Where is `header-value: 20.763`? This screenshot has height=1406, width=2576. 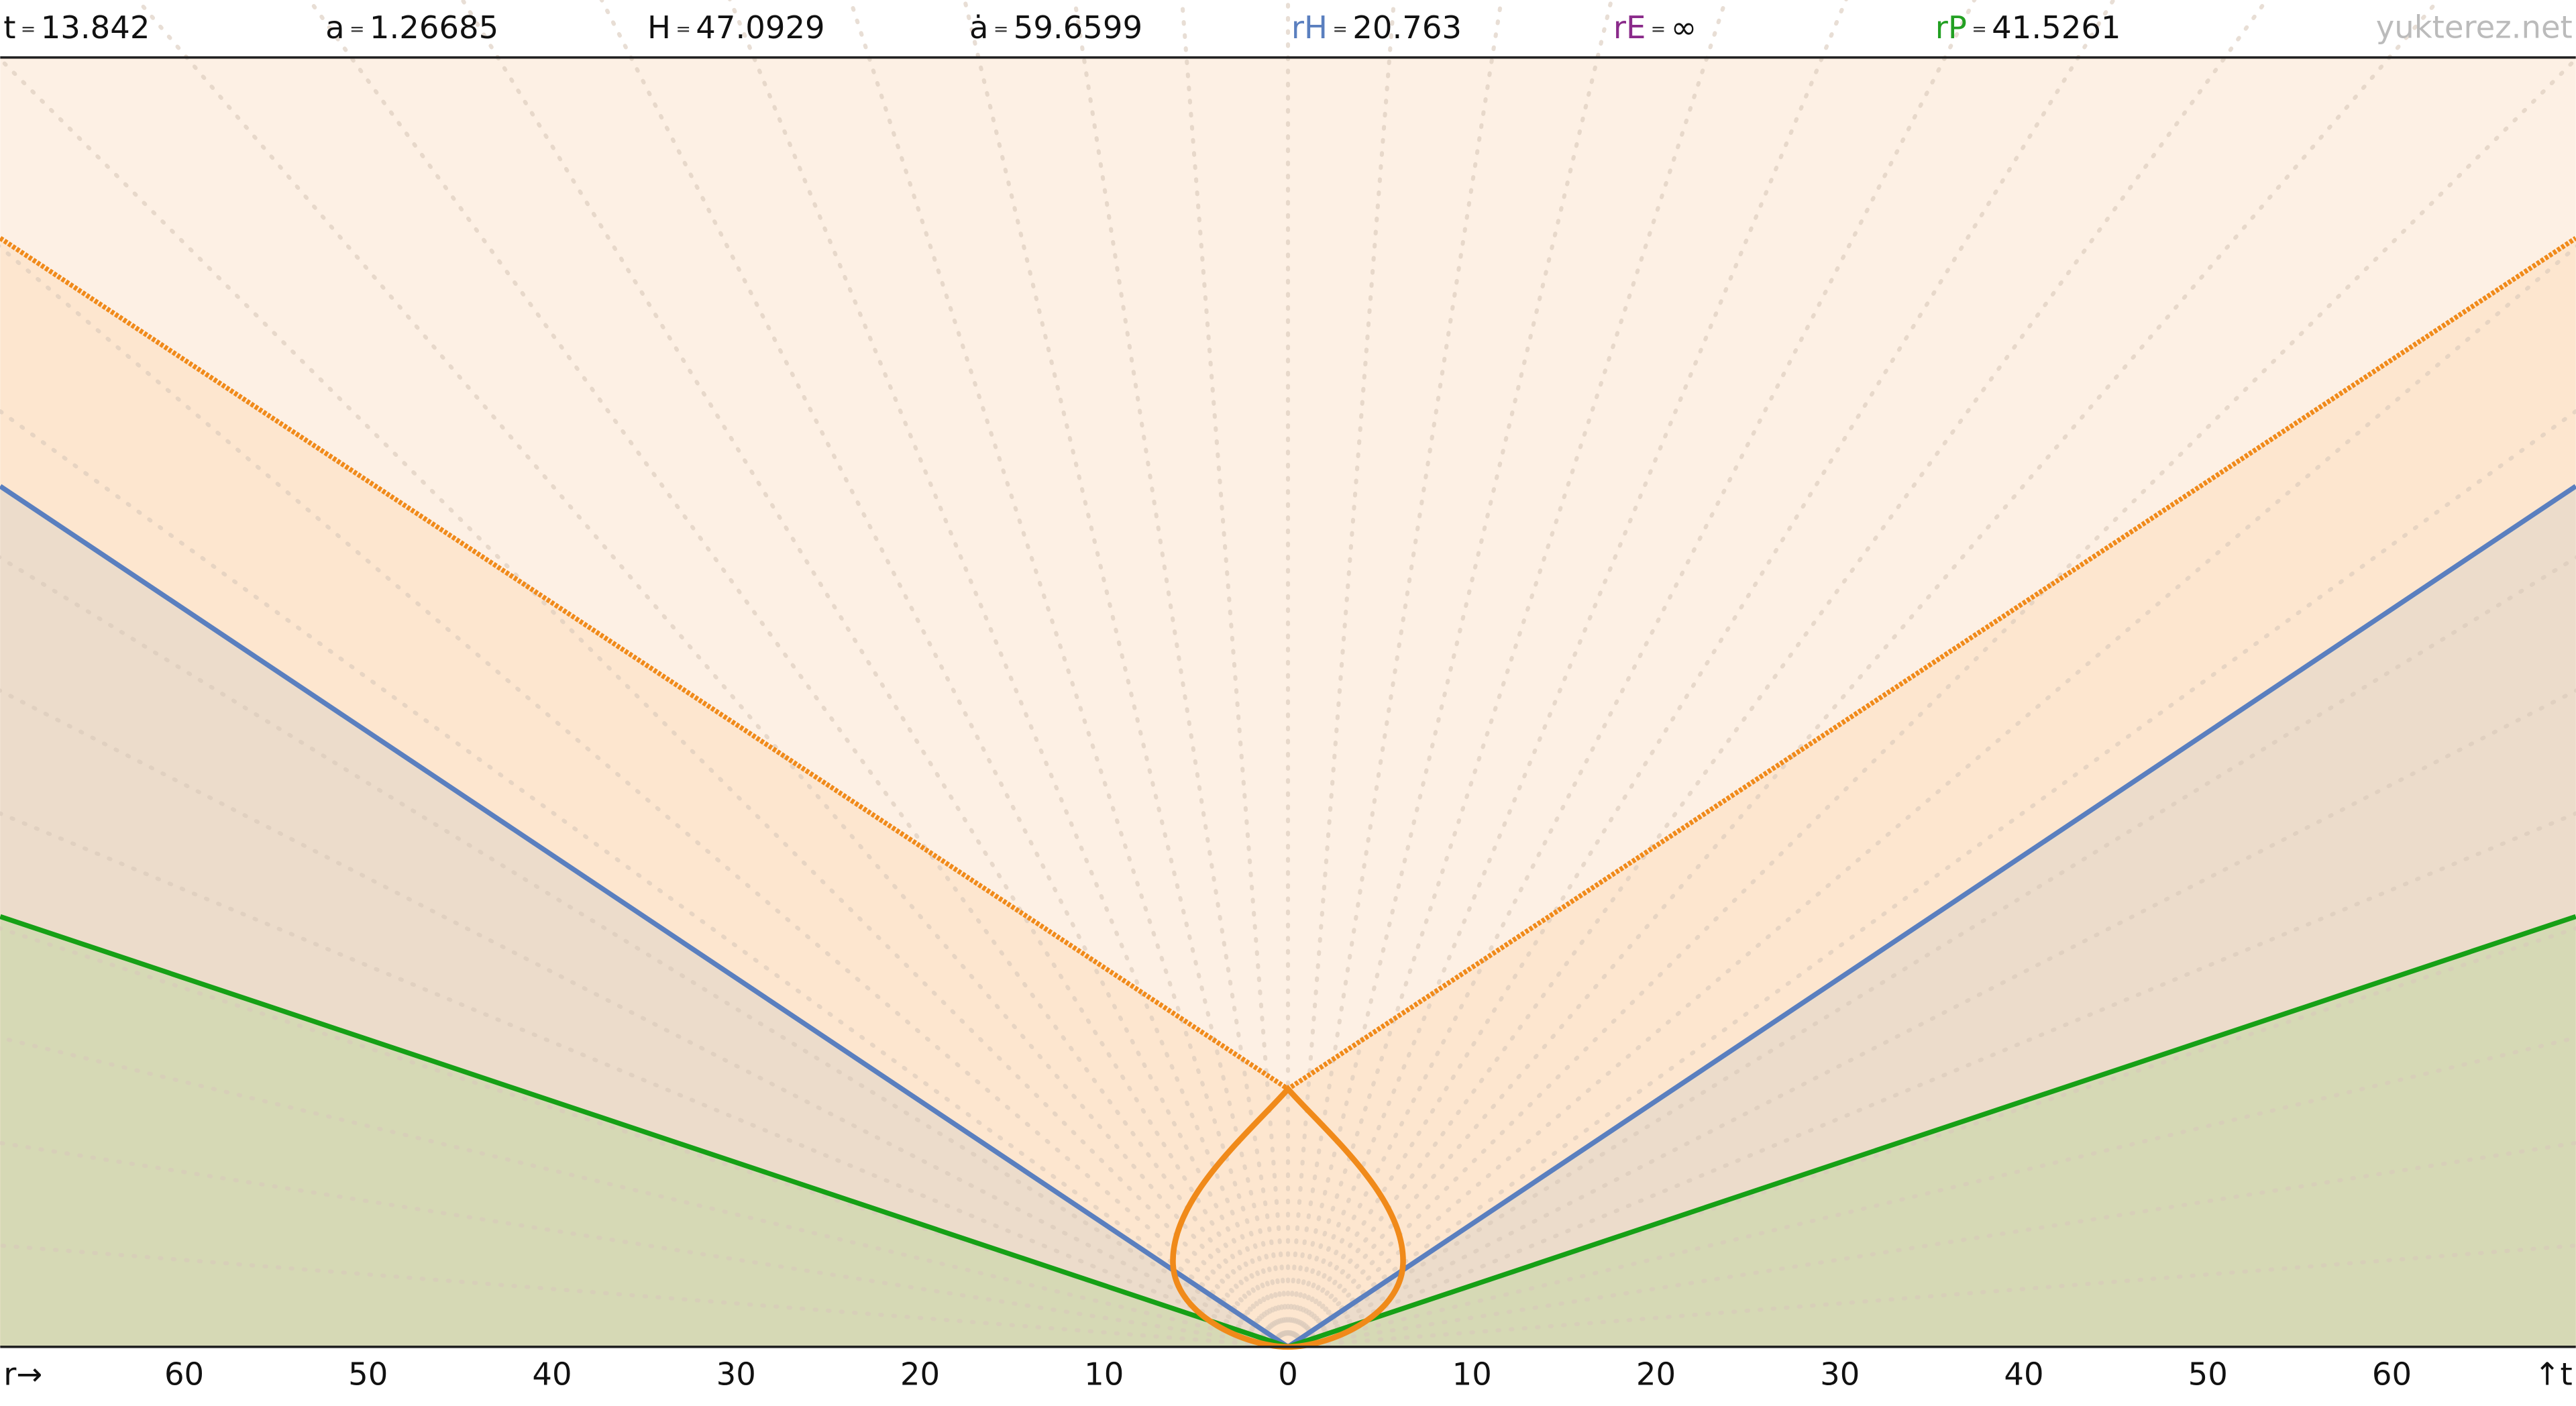 header-value: 20.763 is located at coordinates (1407, 27).